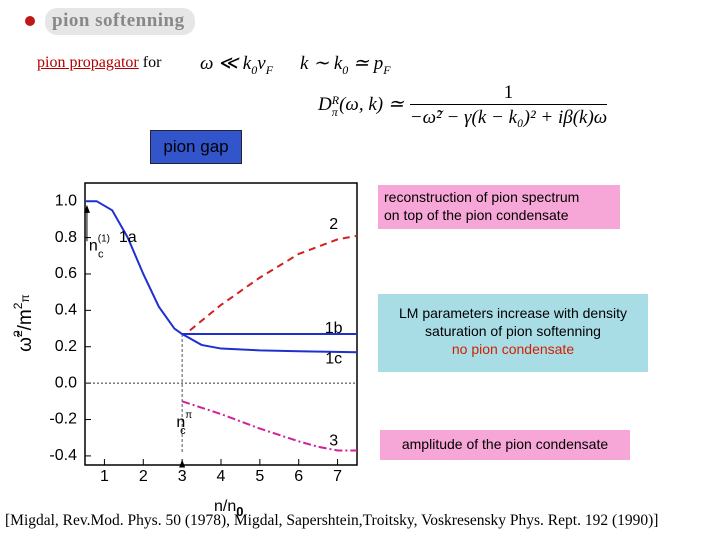 This screenshot has width=720, height=540. What do you see at coordinates (66, 200) in the screenshot?
I see `y-tick-label: 1.0` at bounding box center [66, 200].